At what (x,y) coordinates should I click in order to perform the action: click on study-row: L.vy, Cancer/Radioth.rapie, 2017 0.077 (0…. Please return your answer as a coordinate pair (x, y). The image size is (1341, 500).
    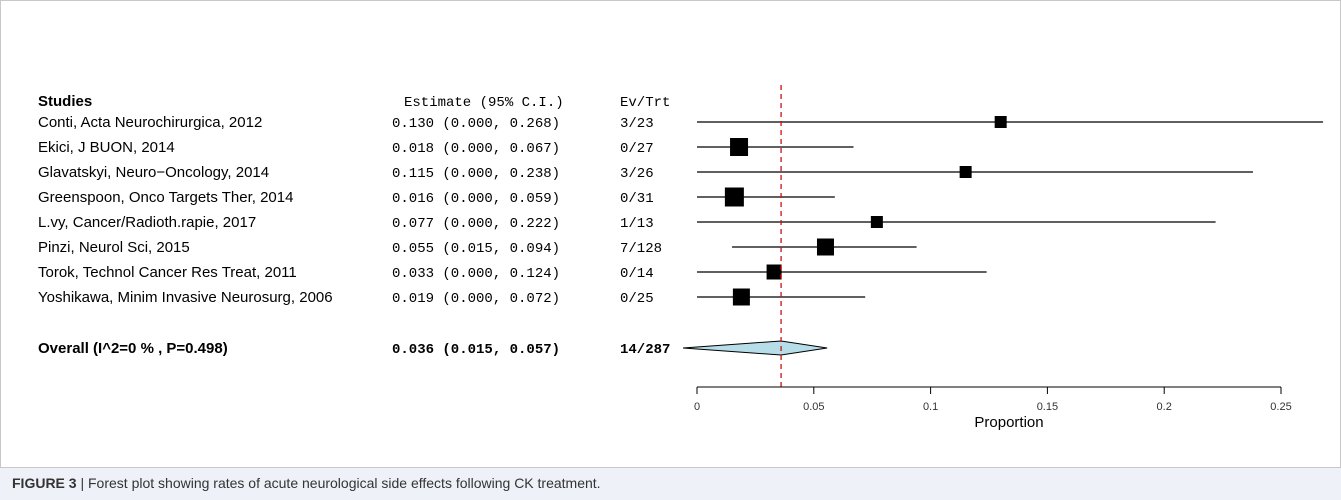
    Looking at the image, I should click on (627, 223).